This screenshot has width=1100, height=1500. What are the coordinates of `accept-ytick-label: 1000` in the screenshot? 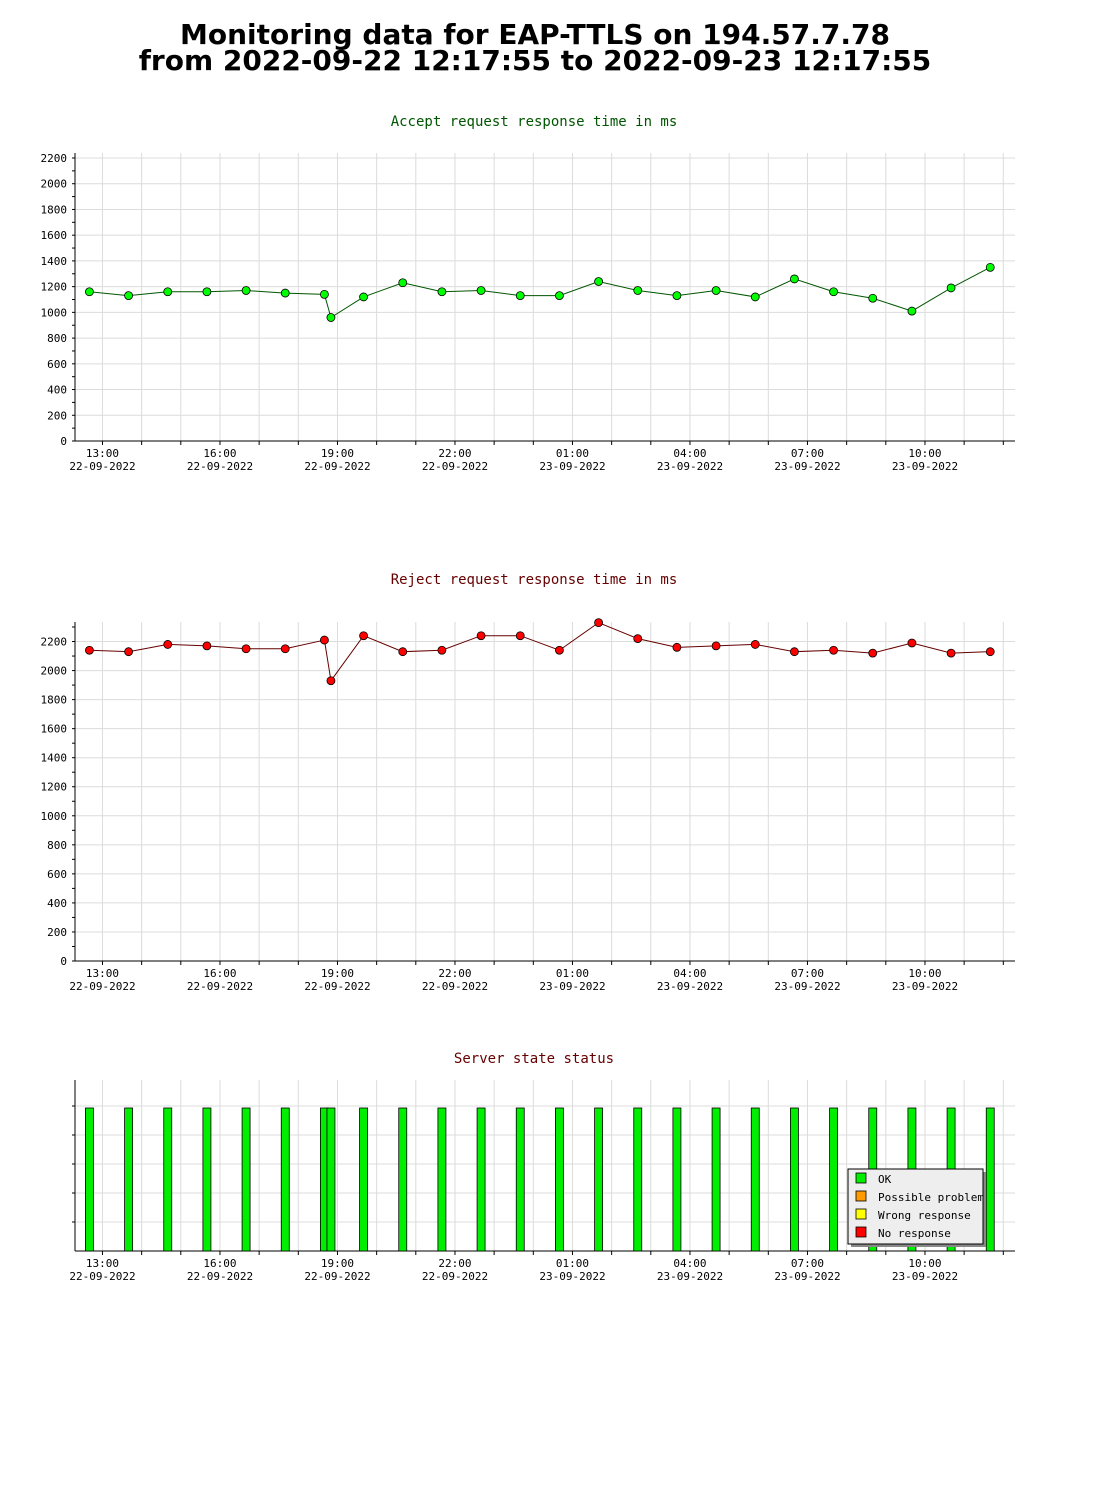 It's located at (54, 312).